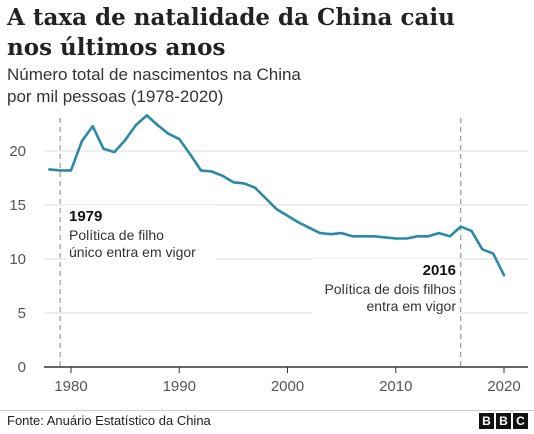  Describe the element at coordinates (115, 96) in the screenshot. I see `subtitle-line-2: por mil pessoas (1978-2020)` at that location.